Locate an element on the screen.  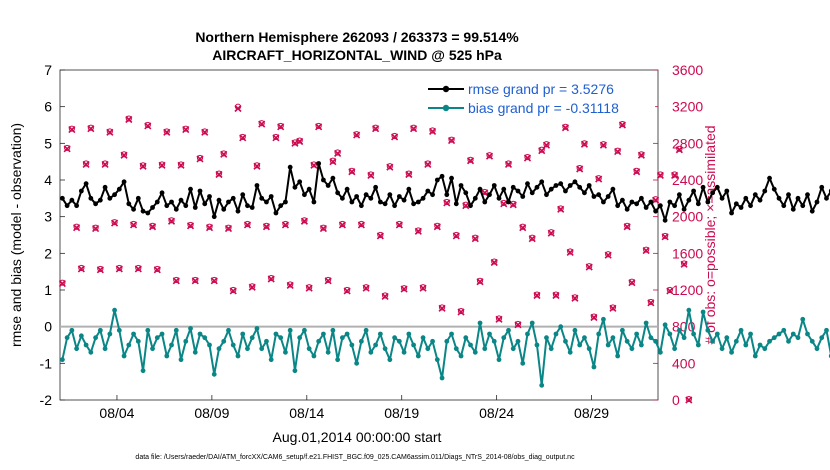
right-tick-label: 2000 is located at coordinates (687, 217).